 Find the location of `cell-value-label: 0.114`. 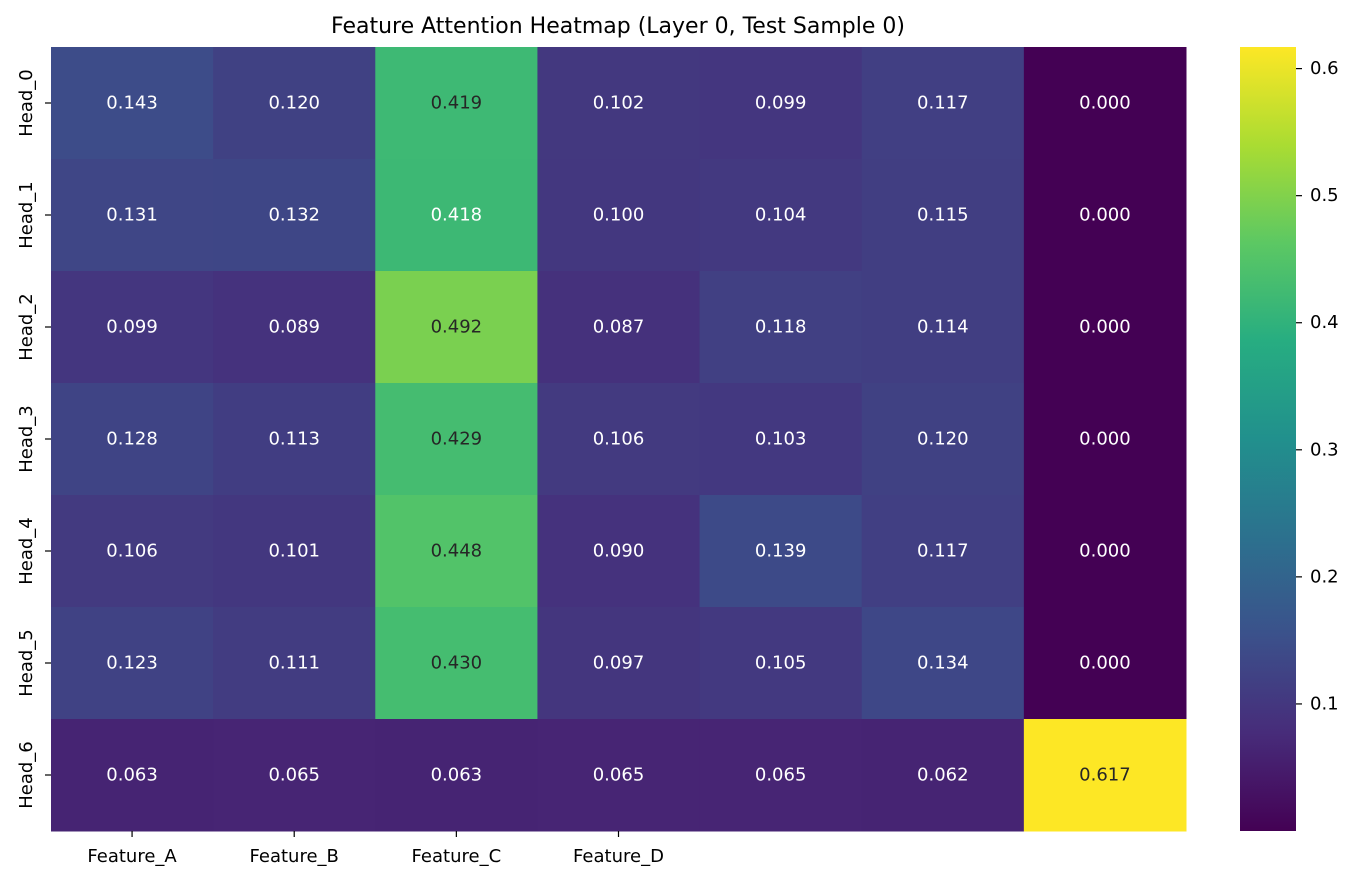

cell-value-label: 0.114 is located at coordinates (943, 327).